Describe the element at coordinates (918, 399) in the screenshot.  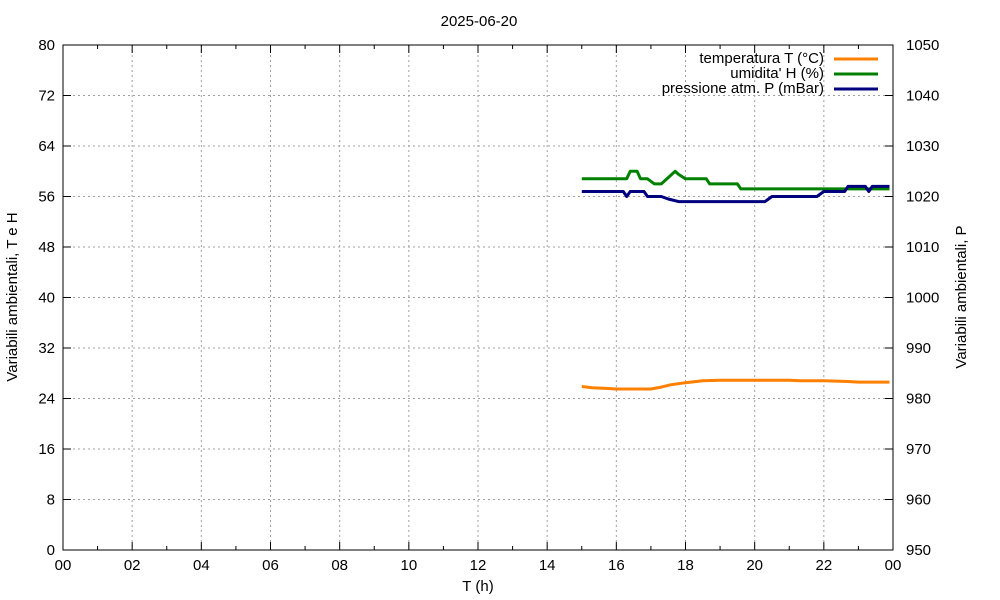
I see `y-right-tick-label: 980` at that location.